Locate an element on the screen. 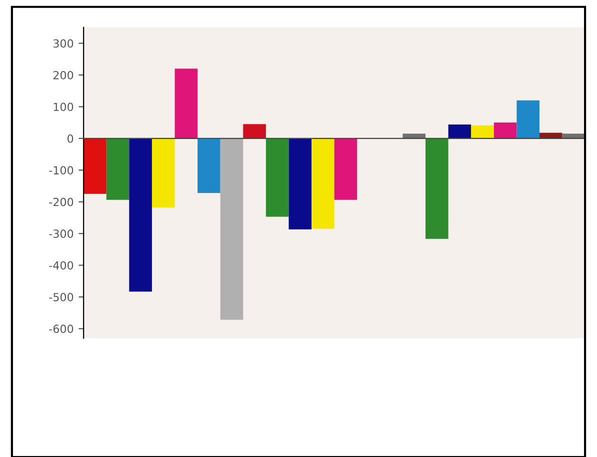  y-tick-label: -500 is located at coordinates (61, 297).